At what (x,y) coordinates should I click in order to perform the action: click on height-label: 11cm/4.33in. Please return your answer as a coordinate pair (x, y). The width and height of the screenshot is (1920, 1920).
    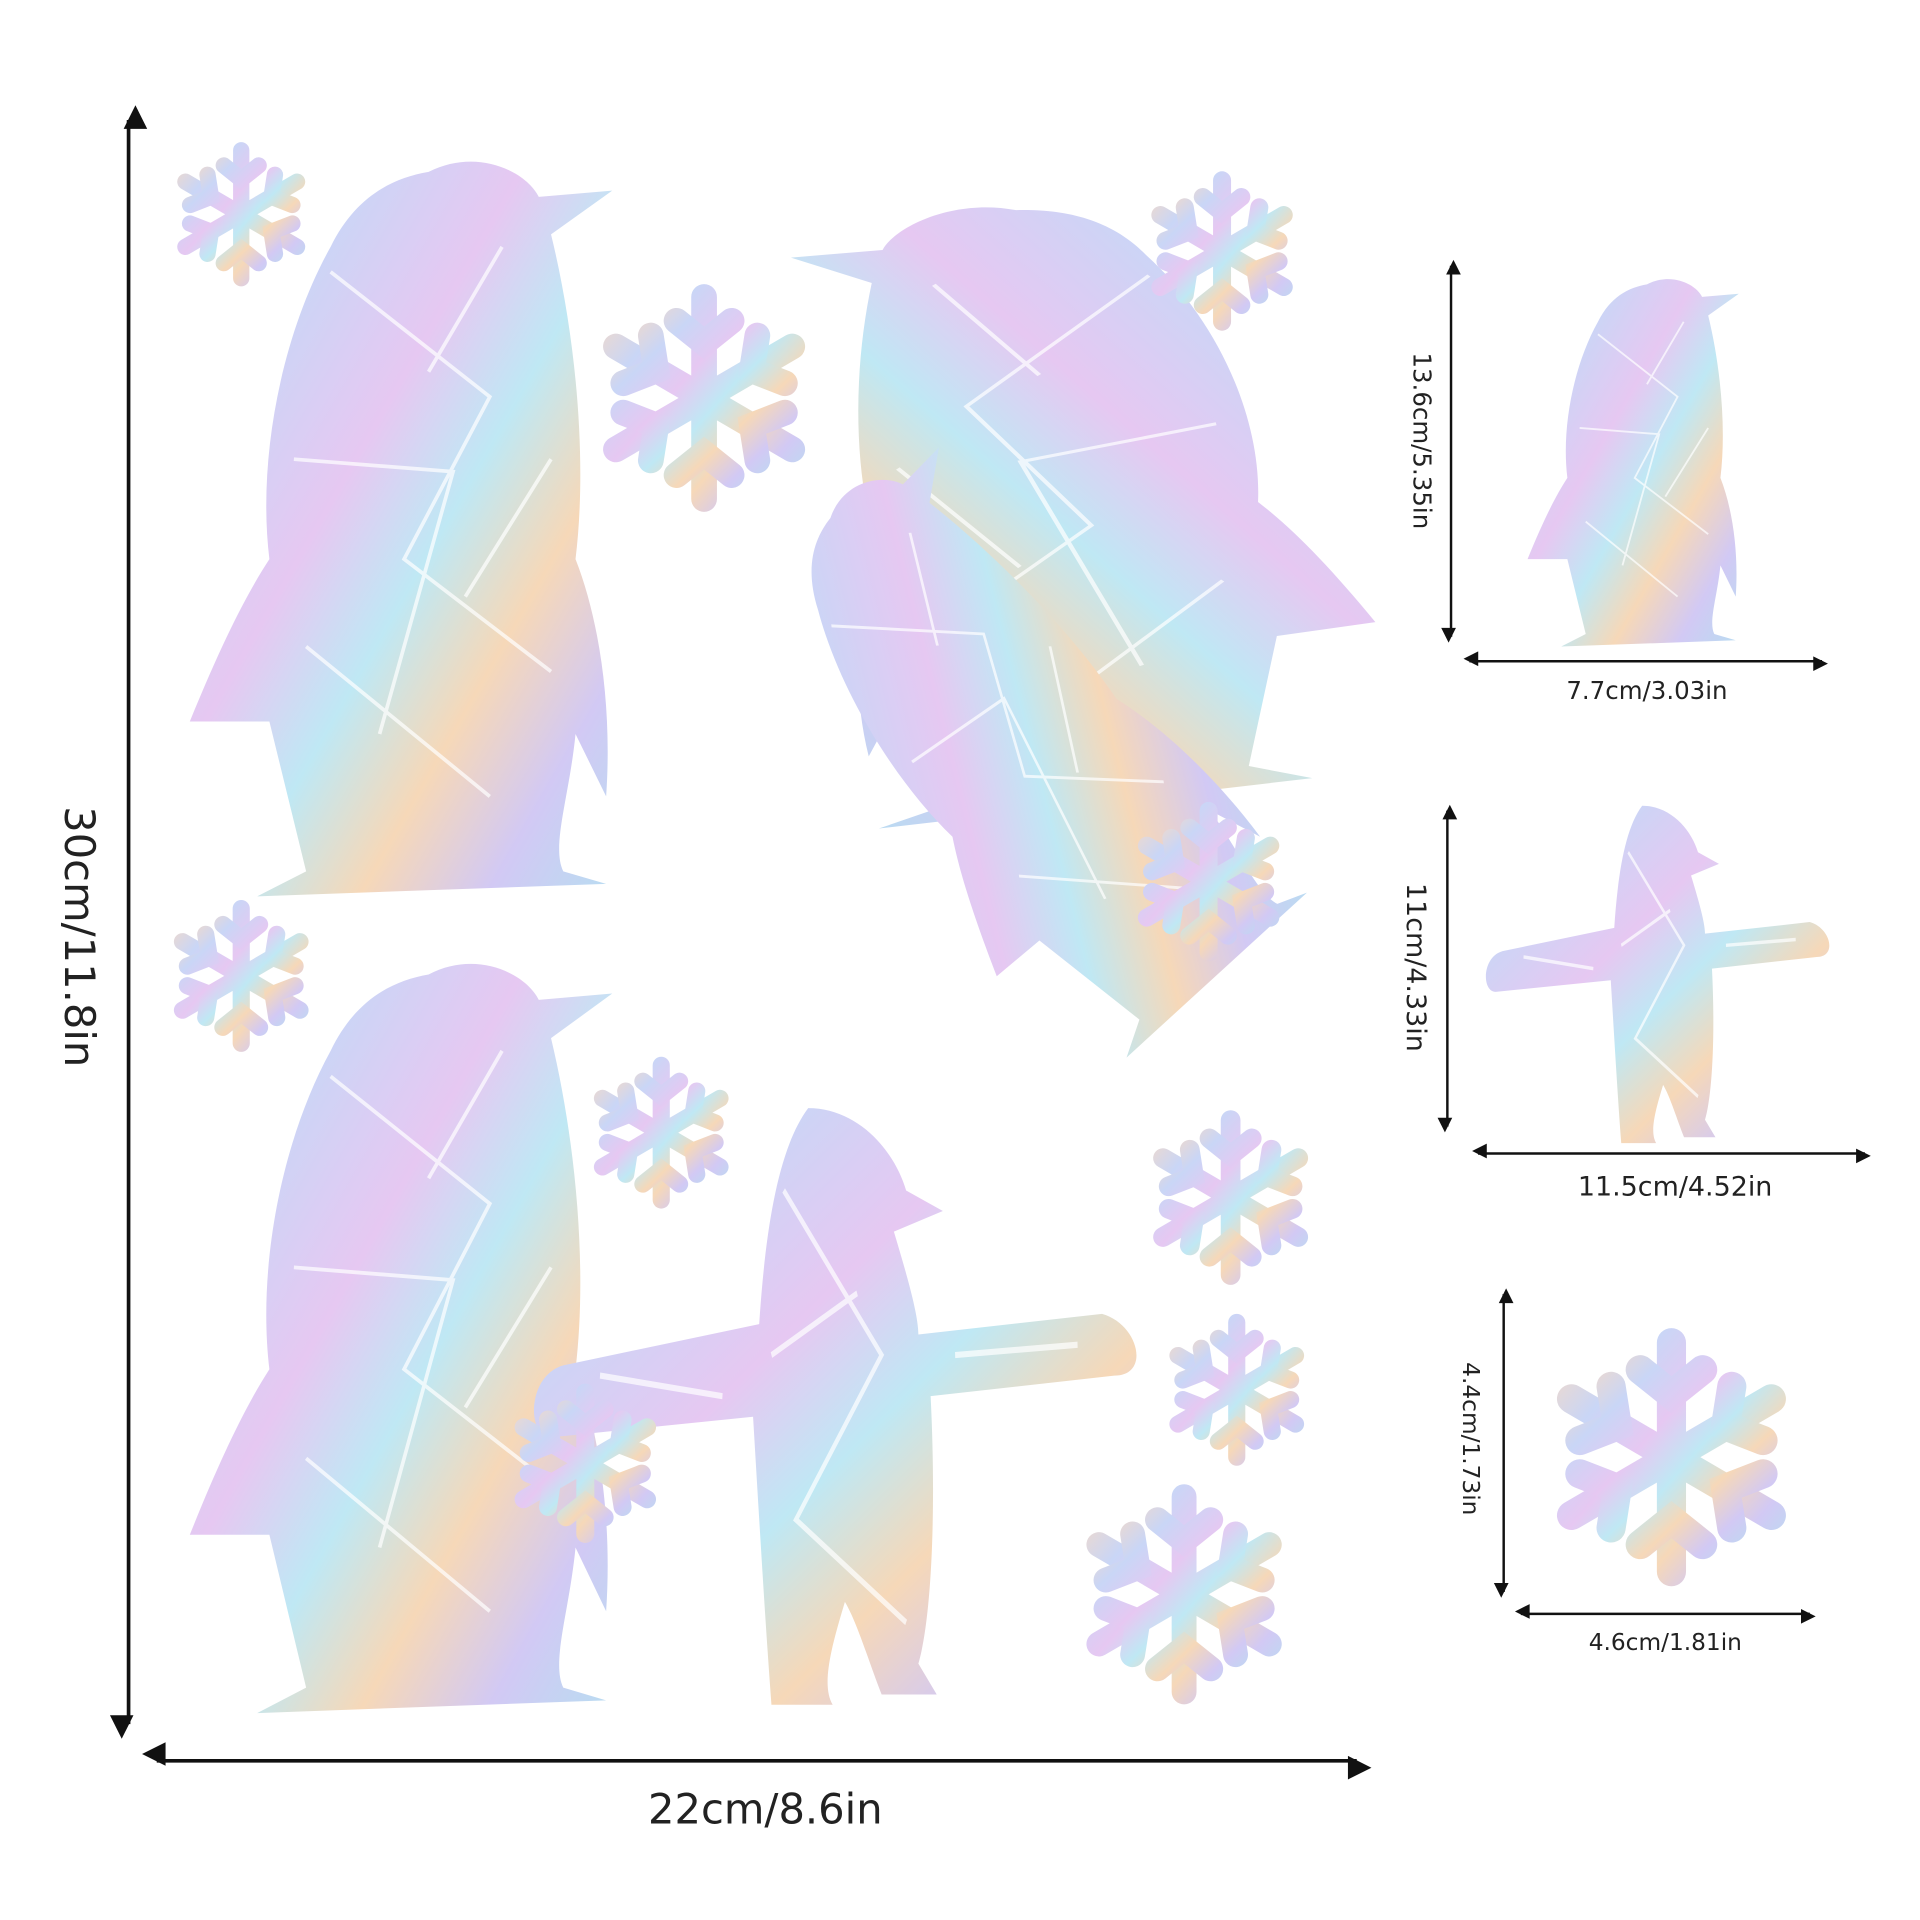
    Looking at the image, I should click on (1415, 967).